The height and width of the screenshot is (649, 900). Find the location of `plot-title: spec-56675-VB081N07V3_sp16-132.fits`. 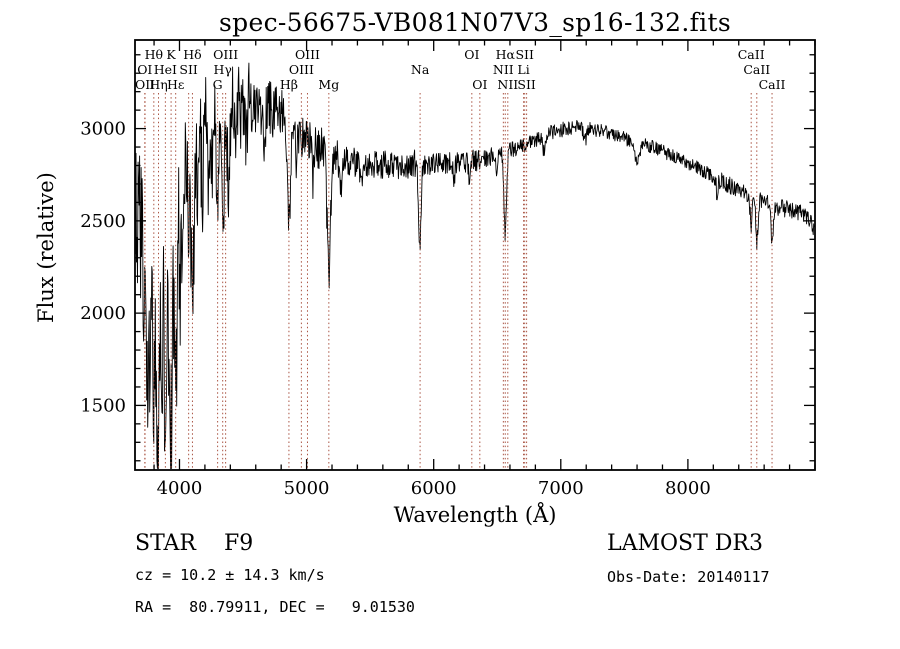

plot-title: spec-56675-VB081N07V3_sp16-132.fits is located at coordinates (475, 22).